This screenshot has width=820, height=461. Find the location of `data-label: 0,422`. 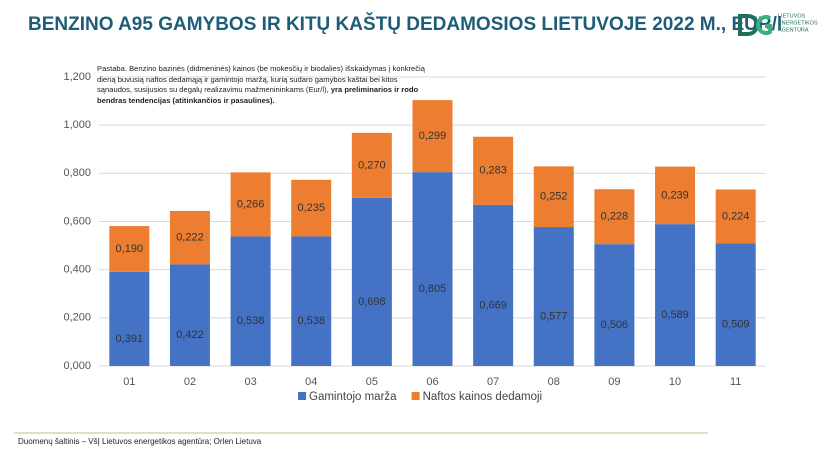

data-label: 0,422 is located at coordinates (190, 335).